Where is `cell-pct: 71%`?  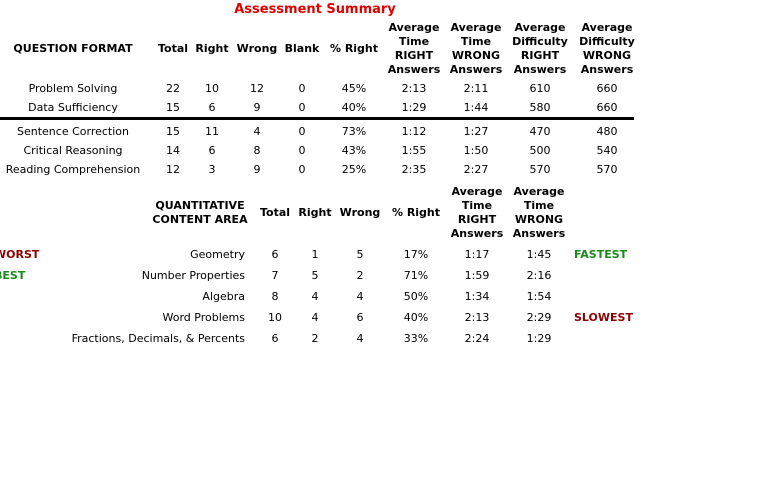 cell-pct: 71% is located at coordinates (416, 275).